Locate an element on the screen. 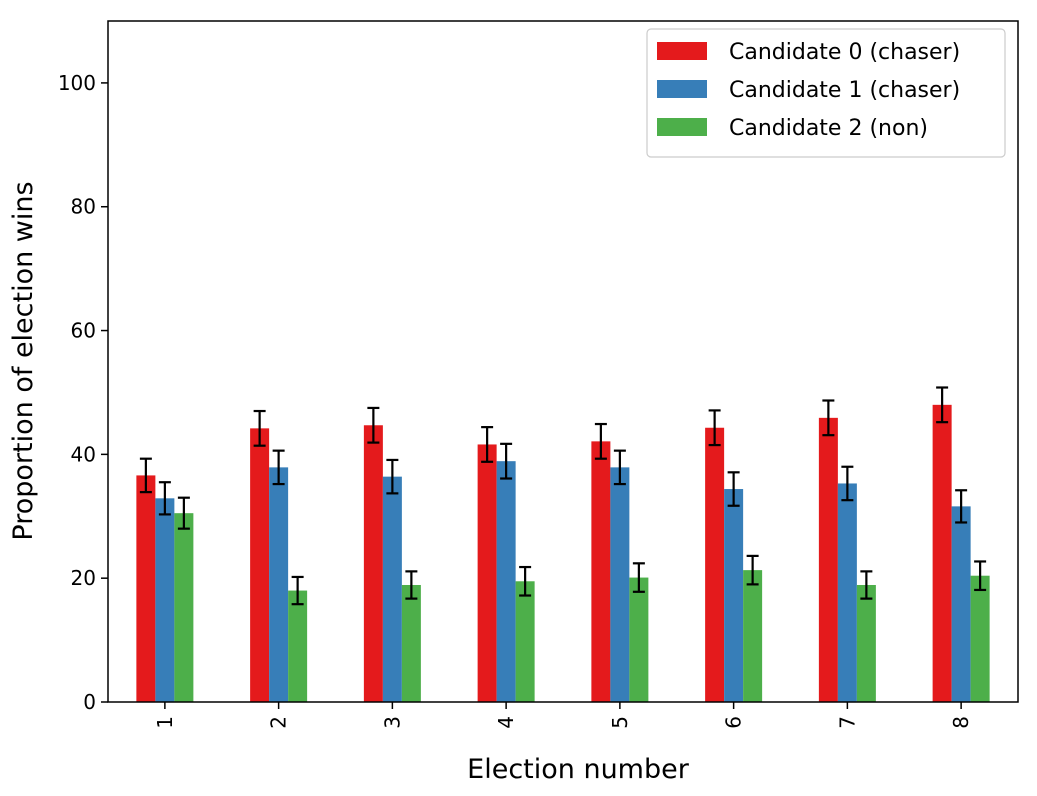  x-tick-label: 8 is located at coordinates (961, 722).